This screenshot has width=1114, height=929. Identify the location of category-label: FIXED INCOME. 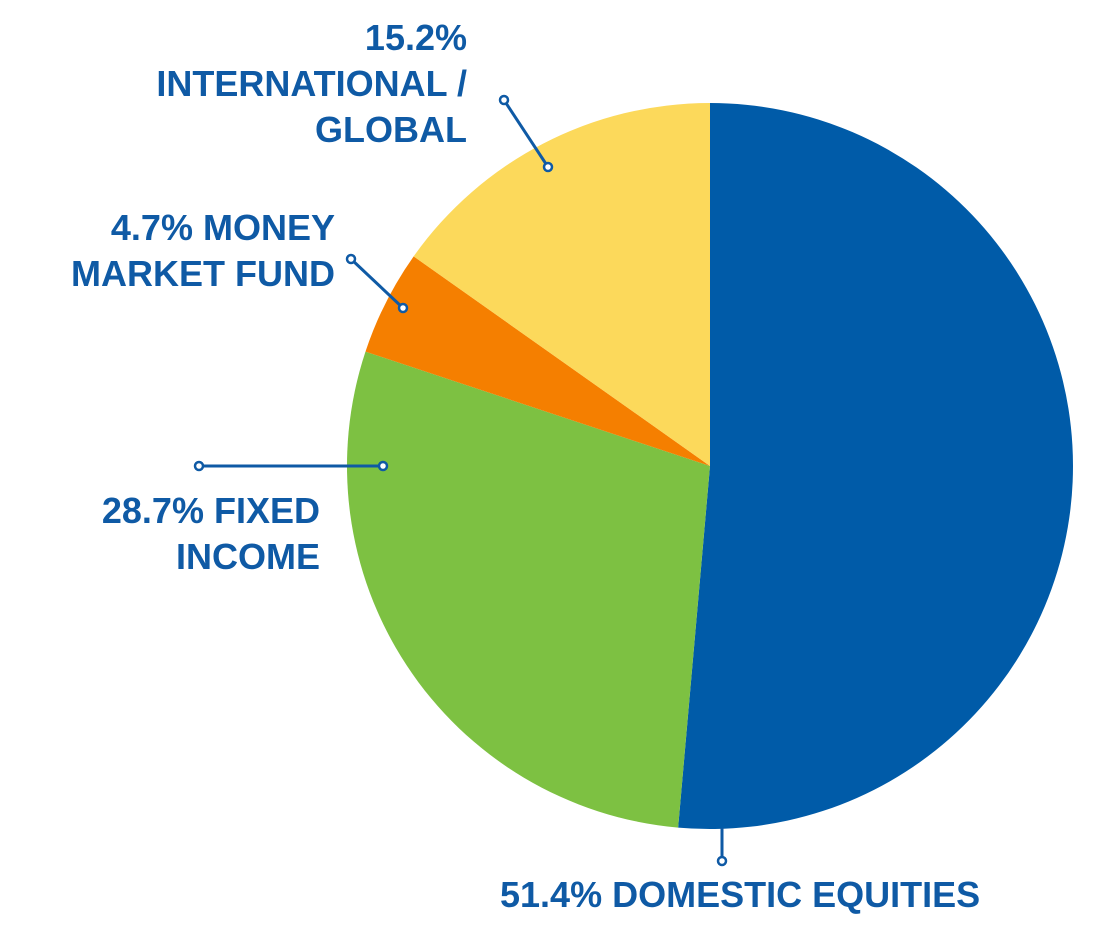
(248, 533).